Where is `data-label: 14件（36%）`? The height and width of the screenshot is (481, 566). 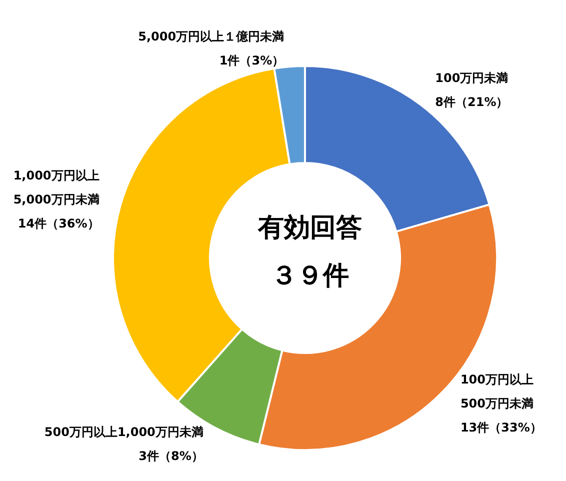
data-label: 14件（36%） is located at coordinates (59, 223).